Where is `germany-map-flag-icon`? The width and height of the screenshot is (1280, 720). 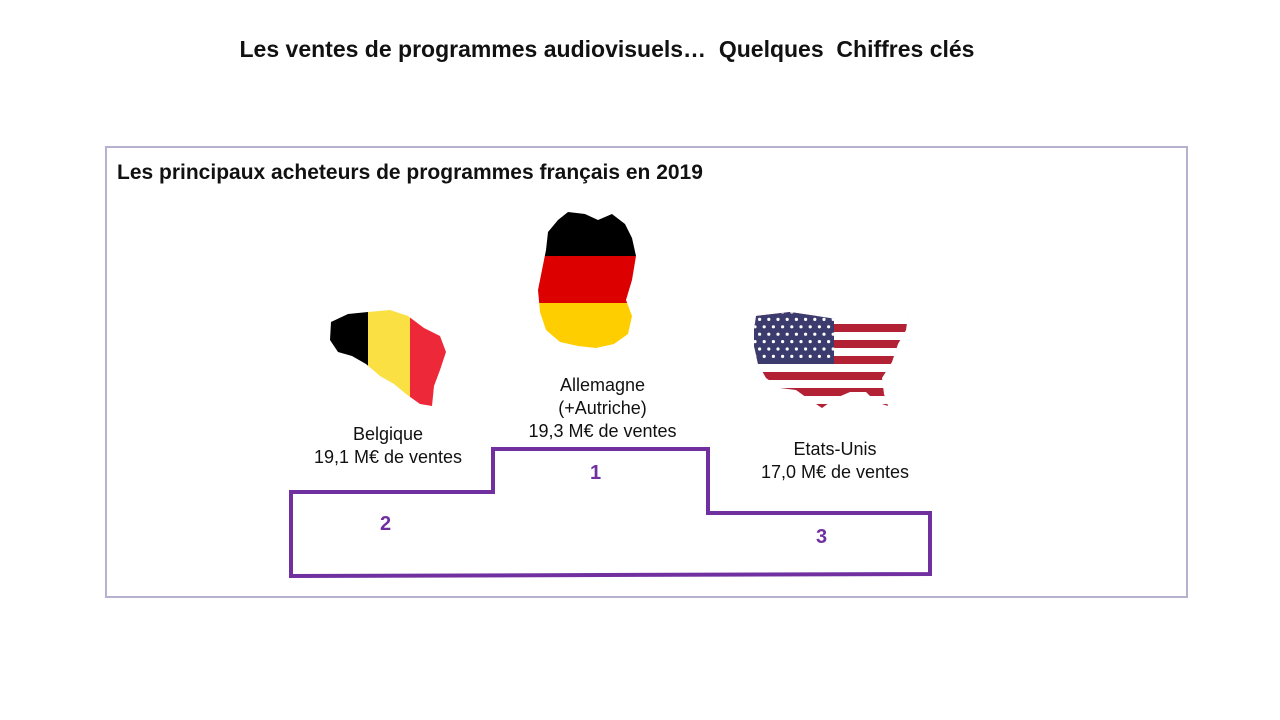 germany-map-flag-icon is located at coordinates (587, 280).